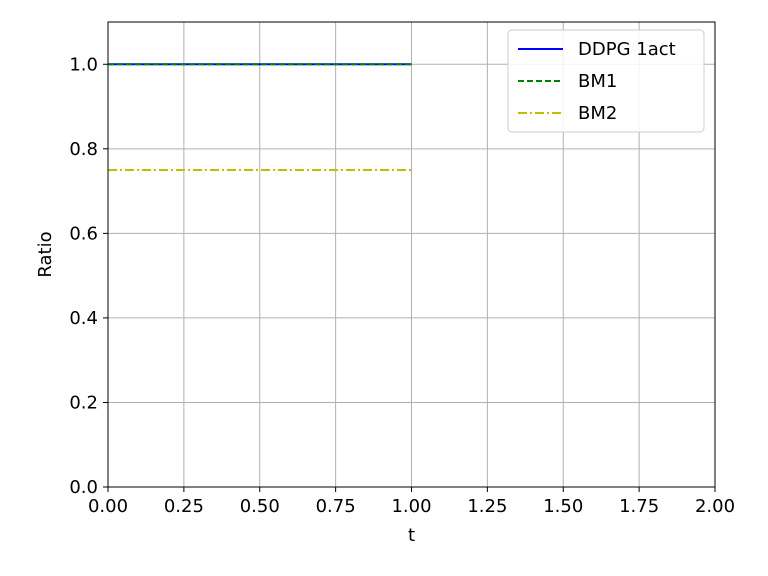 The image size is (768, 576). Describe the element at coordinates (83, 64) in the screenshot. I see `y-tick-label: 1.0` at that location.